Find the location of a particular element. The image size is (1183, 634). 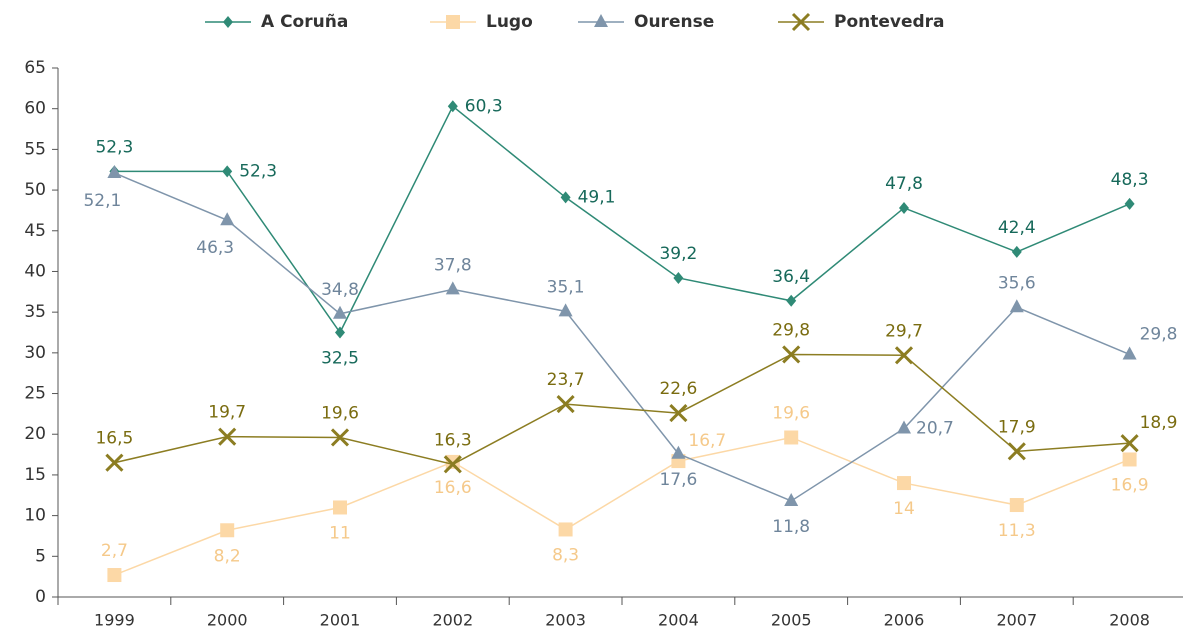

y-tick-label: 45 is located at coordinates (35, 231).